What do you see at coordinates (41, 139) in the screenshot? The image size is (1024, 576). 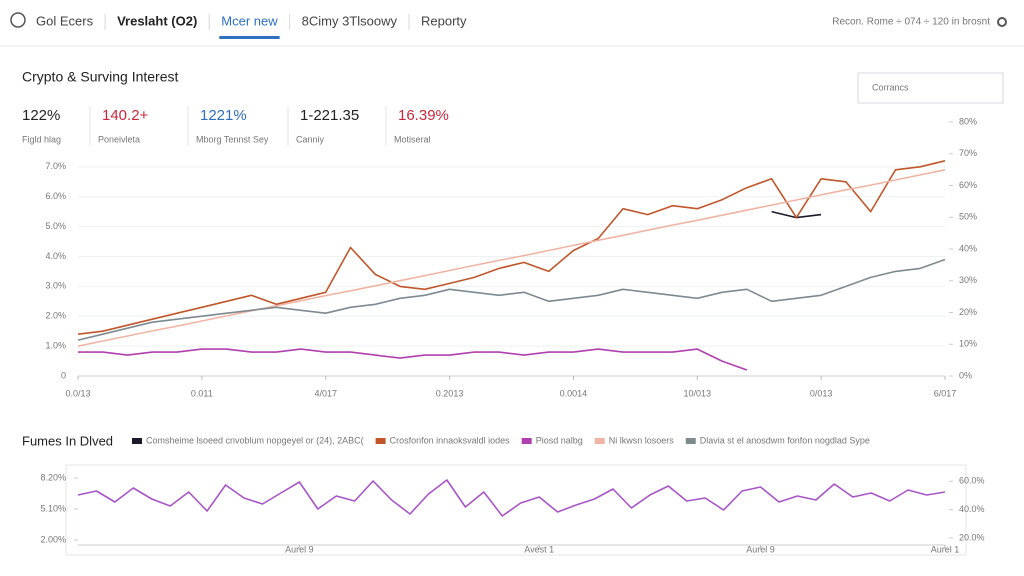 I see `stat-label: Figld hlag` at bounding box center [41, 139].